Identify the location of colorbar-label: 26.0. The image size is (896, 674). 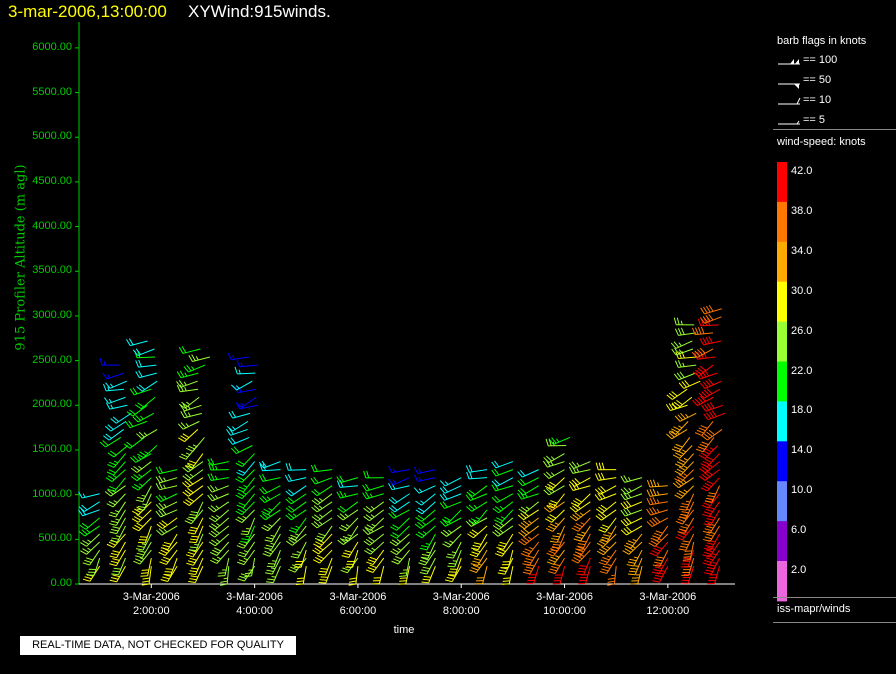
(802, 330).